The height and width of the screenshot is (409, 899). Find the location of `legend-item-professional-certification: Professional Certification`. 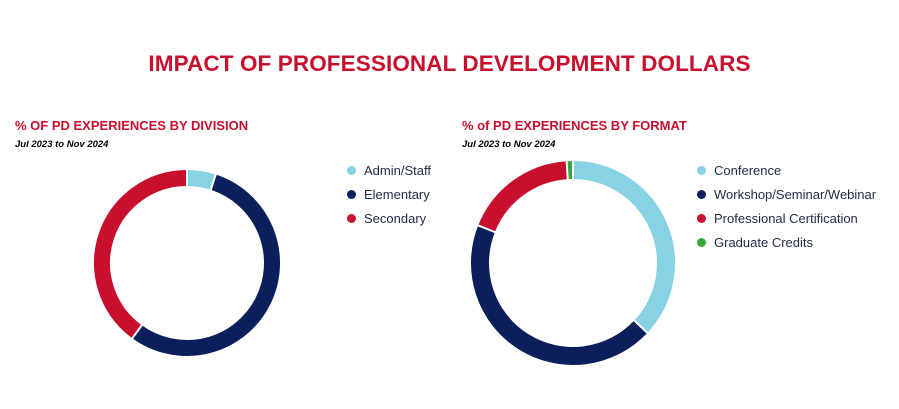

legend-item-professional-certification: Professional Certification is located at coordinates (786, 218).